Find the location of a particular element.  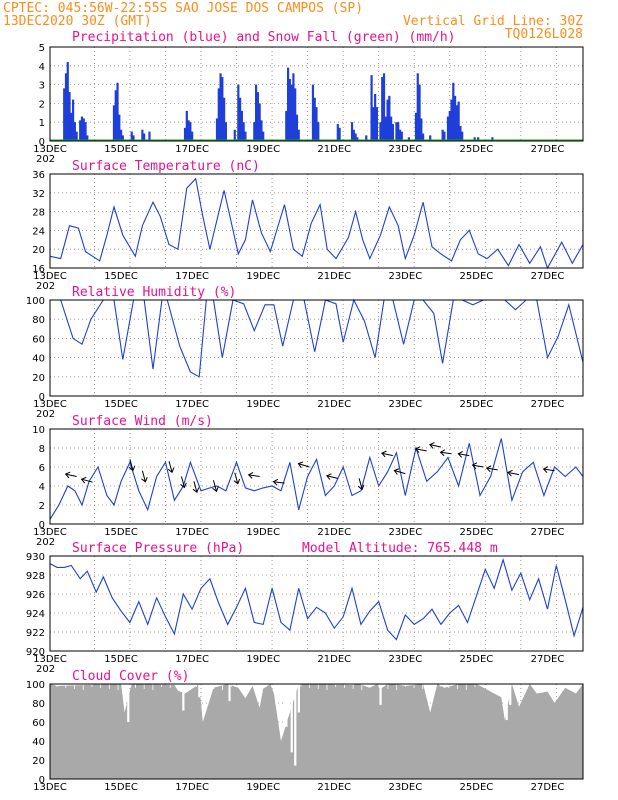

y-tick-label: 80 is located at coordinates (38, 704).